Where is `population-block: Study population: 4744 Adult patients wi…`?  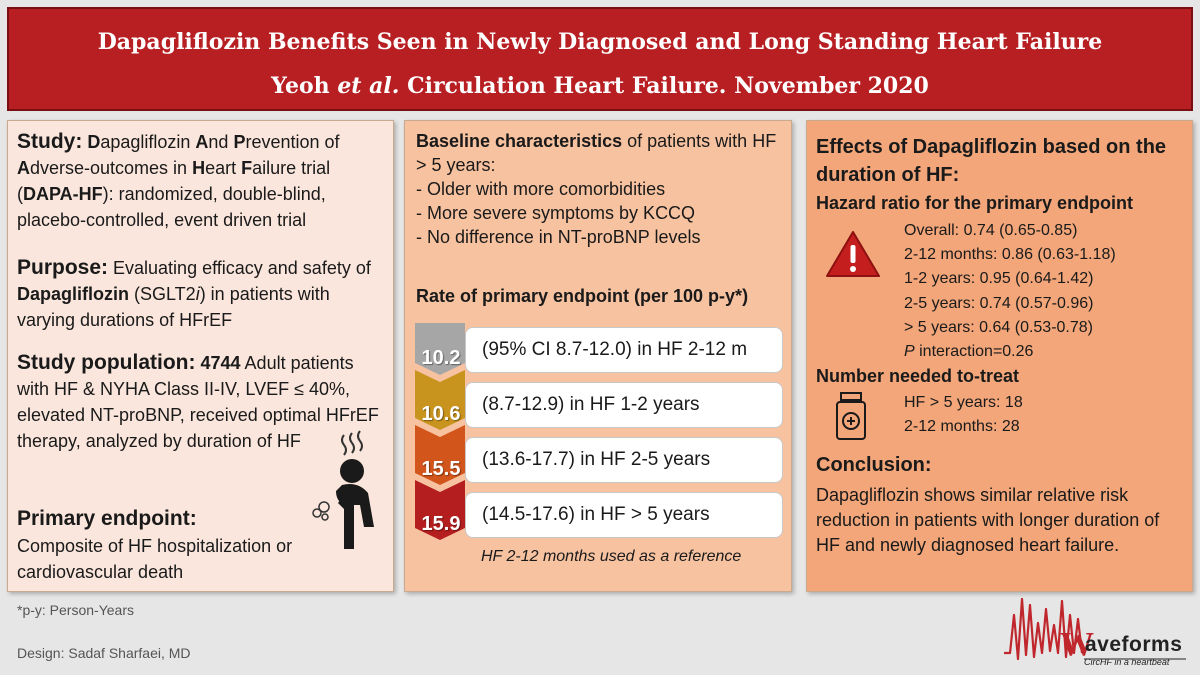 population-block: Study population: 4744 Adult patients wi… is located at coordinates (203, 402).